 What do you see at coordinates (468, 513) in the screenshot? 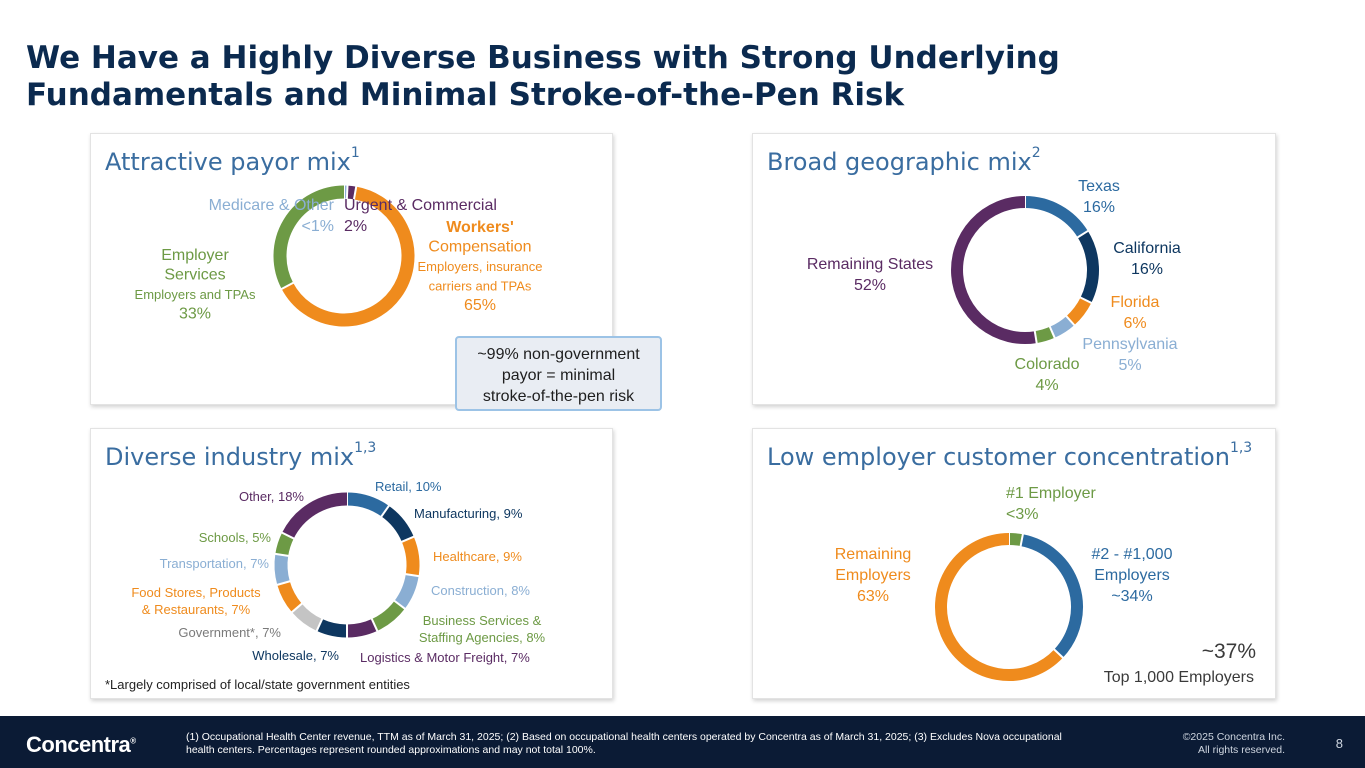
I see `industry-label: Manufacturing, 9%` at bounding box center [468, 513].